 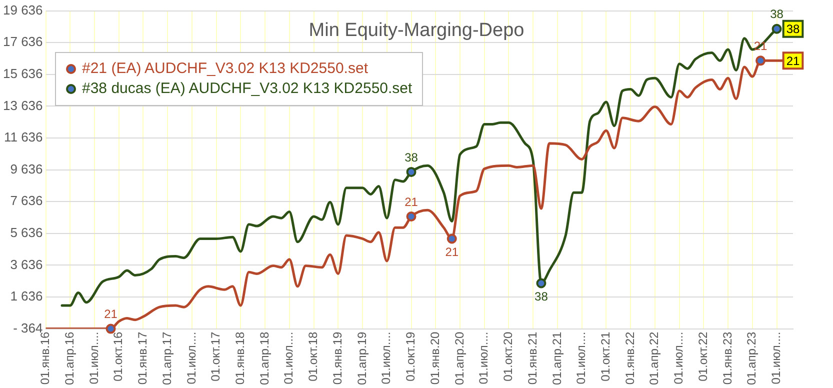 I want to click on x-tick-label: 01.апр.17, so click(x=167, y=358).